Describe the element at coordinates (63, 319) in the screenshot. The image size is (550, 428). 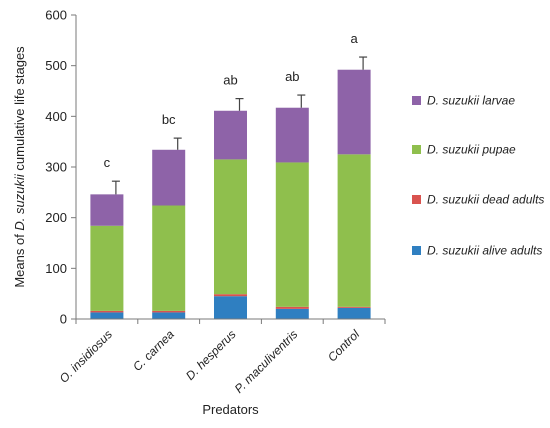
I see `y-tick-label: 0` at that location.